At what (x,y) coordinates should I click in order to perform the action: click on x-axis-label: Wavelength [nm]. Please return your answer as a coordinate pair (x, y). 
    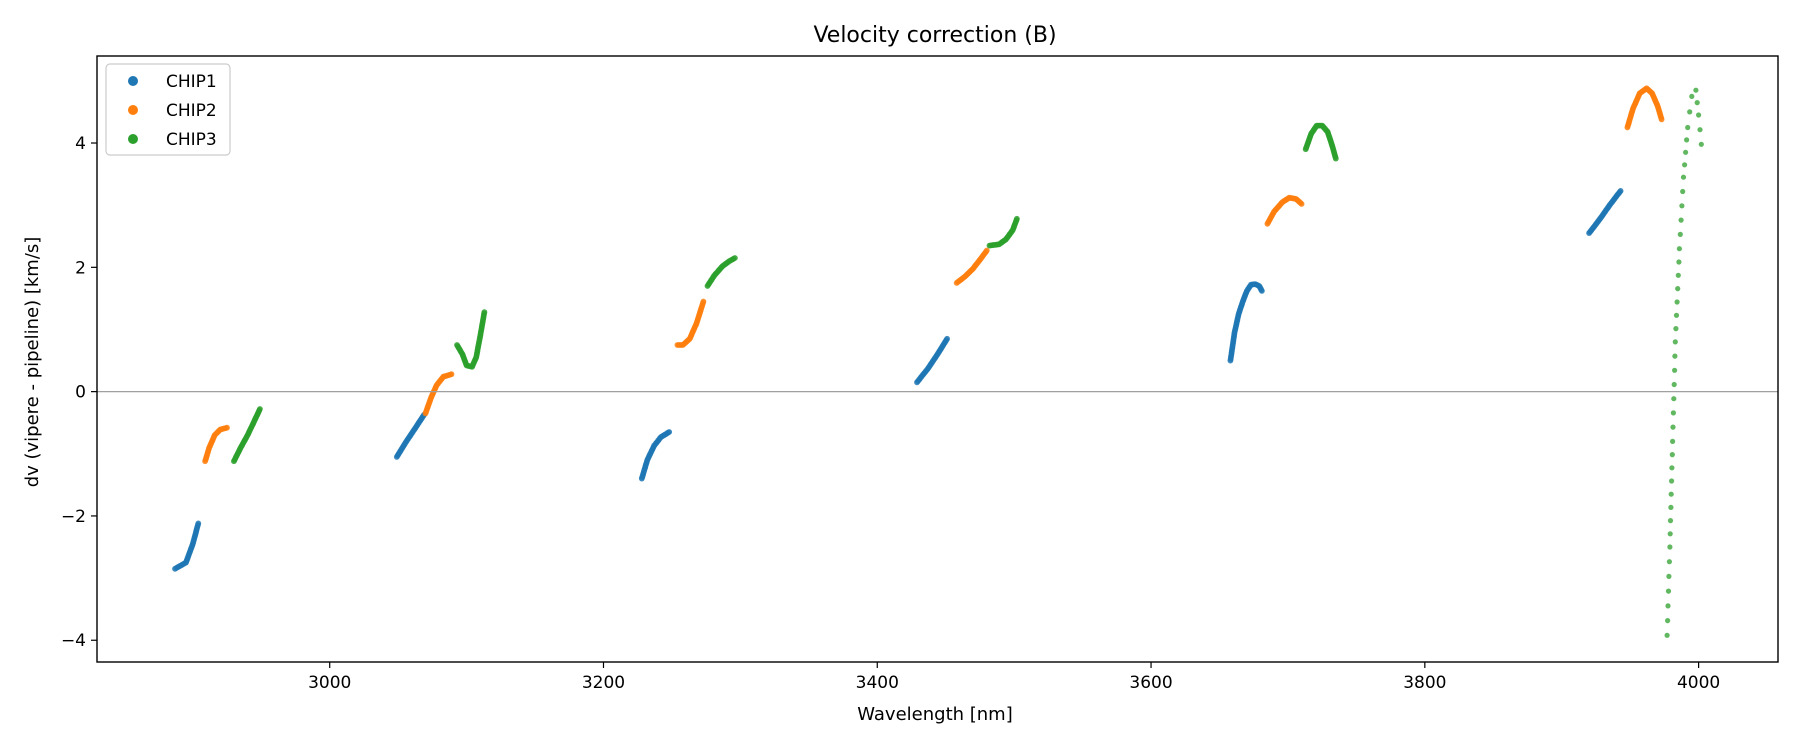
    Looking at the image, I should click on (935, 714).